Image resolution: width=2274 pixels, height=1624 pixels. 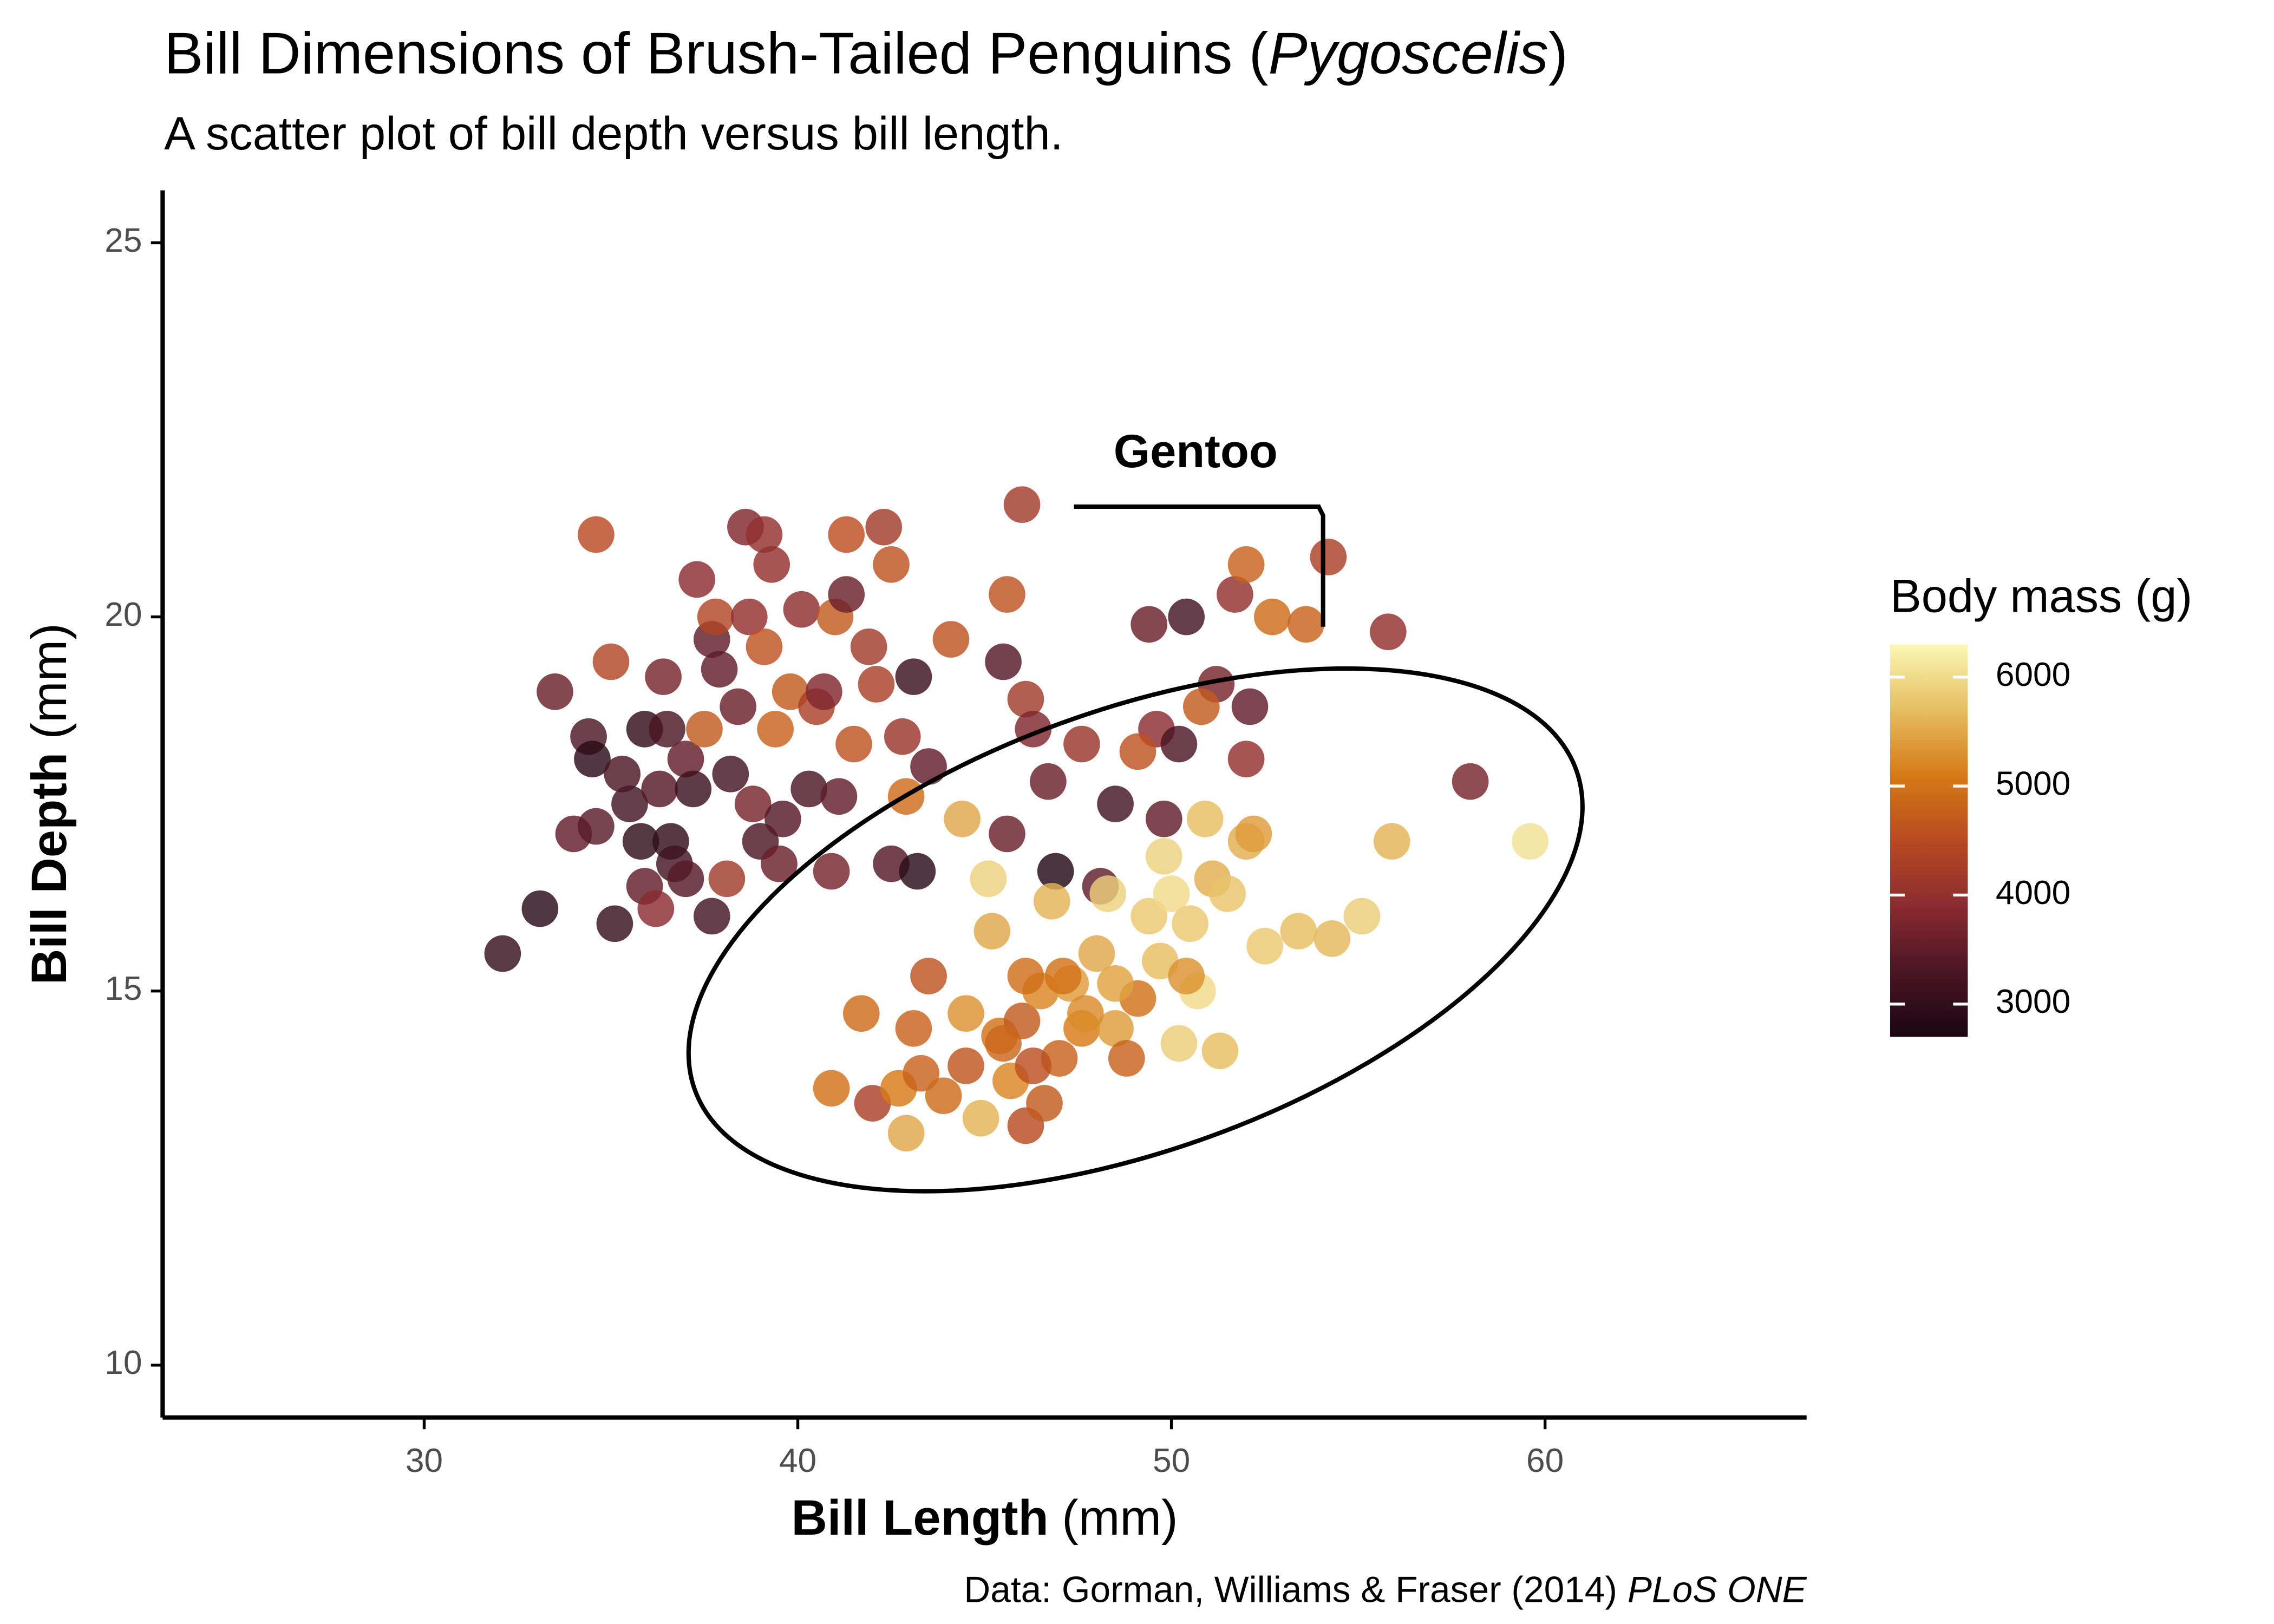 I want to click on gentoo-ellipse, so click(x=1136, y=930).